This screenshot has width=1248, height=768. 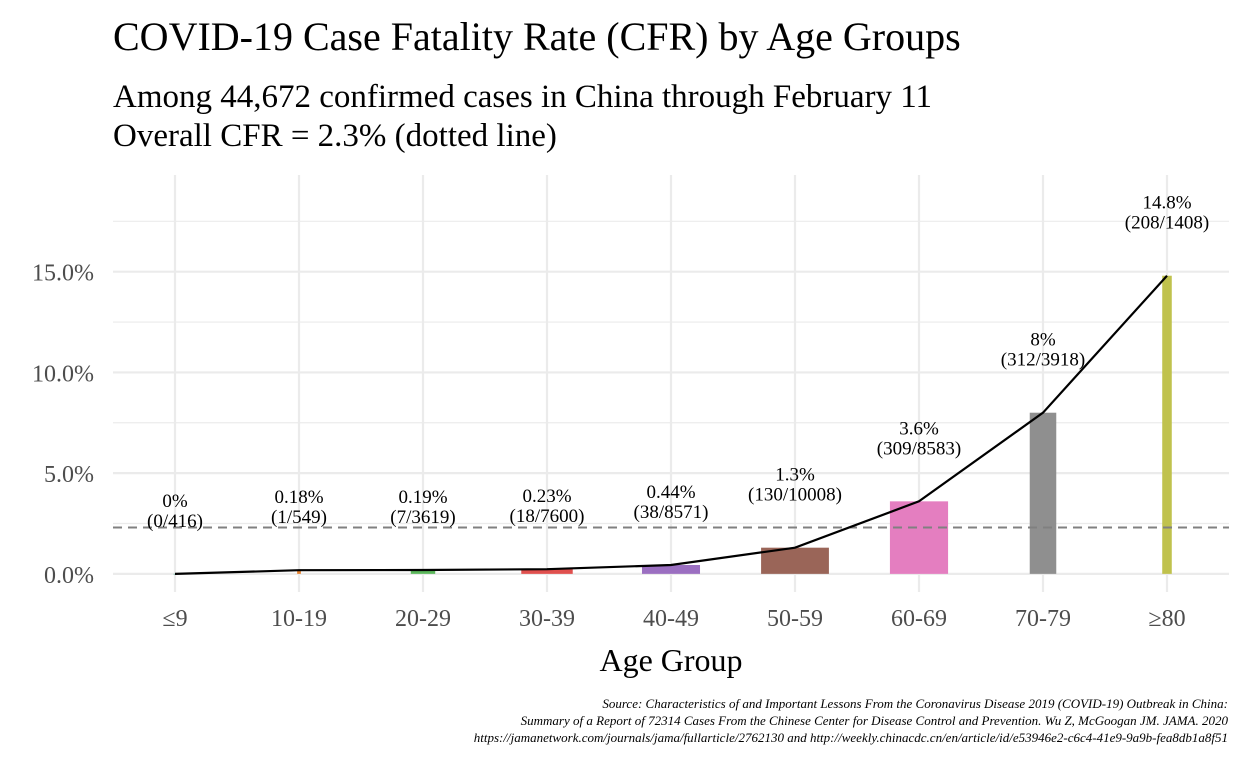 I want to click on x-axis-tick-labels: ≤9 10-19 20-29 30-39 40-49 50-59 60-69 70-79 ≥80, so click(x=673, y=619).